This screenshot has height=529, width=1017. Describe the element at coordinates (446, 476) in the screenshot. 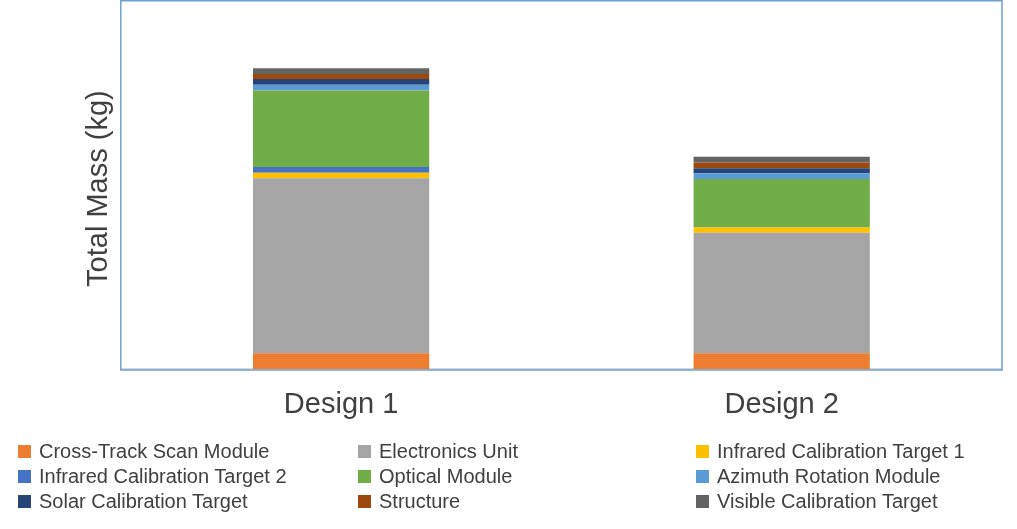

I see `legend-label: Optical Module` at that location.